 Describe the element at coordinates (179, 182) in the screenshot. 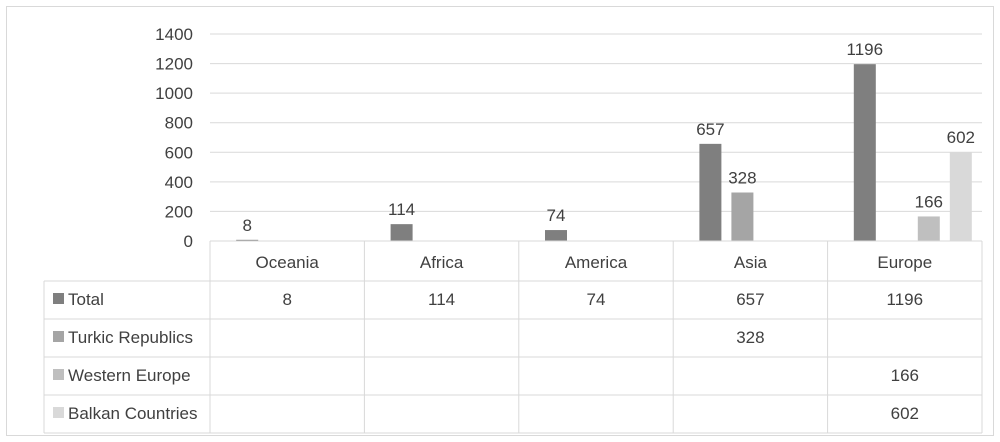

I see `y-tick-label: 400` at that location.